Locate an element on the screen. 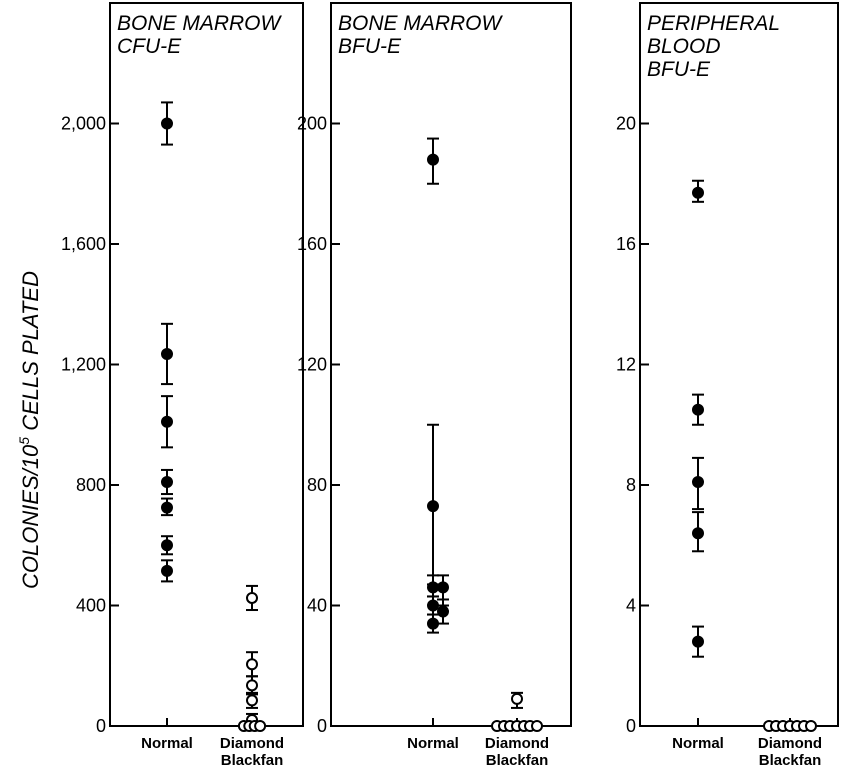  y-axis-label: COLONIES/105 CELLS PLATED is located at coordinates (29, 430).